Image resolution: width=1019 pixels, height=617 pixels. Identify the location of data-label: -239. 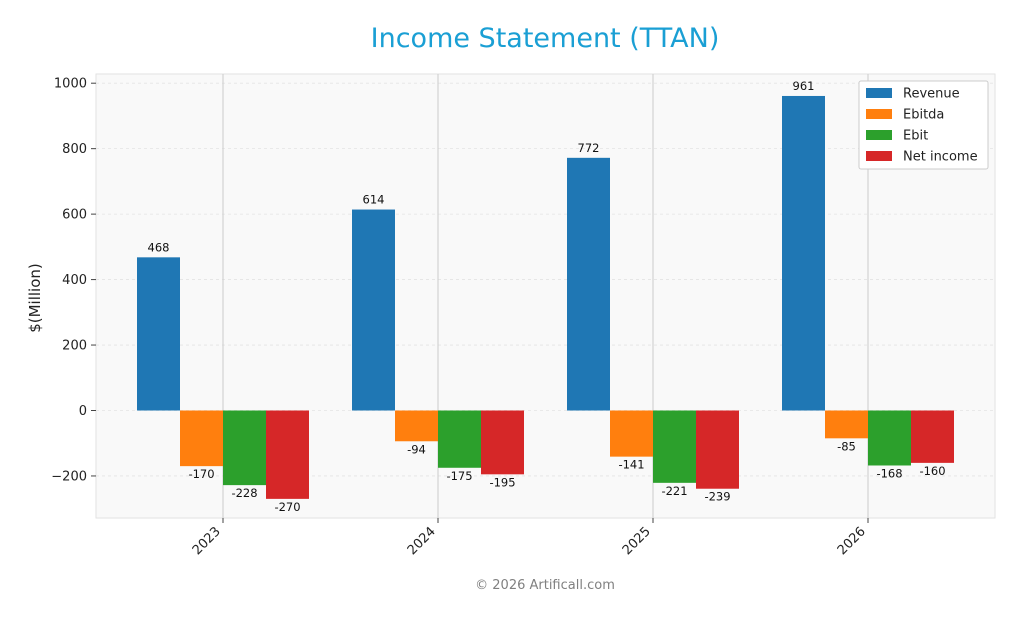
(717, 497).